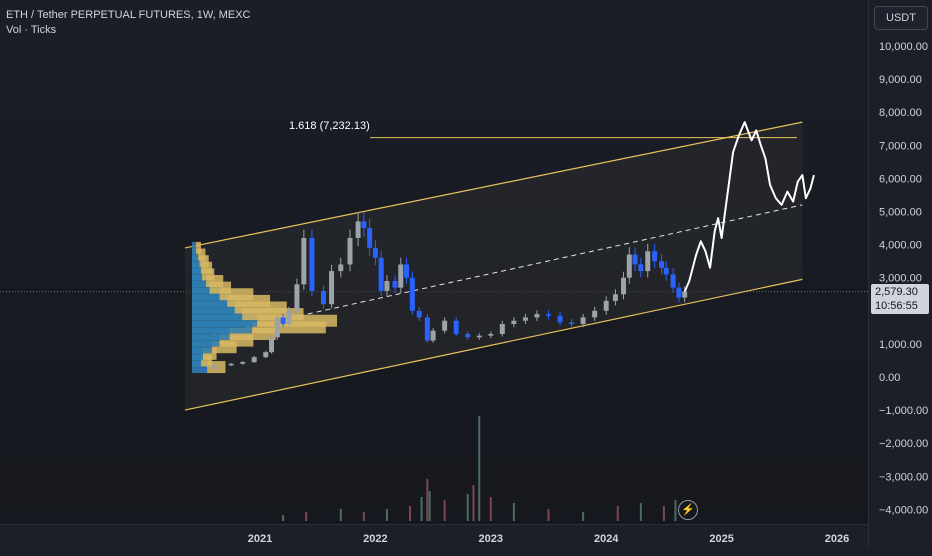 The image size is (932, 556). What do you see at coordinates (900, 113) in the screenshot?
I see `price-tick-label: 8,000.00` at bounding box center [900, 113].